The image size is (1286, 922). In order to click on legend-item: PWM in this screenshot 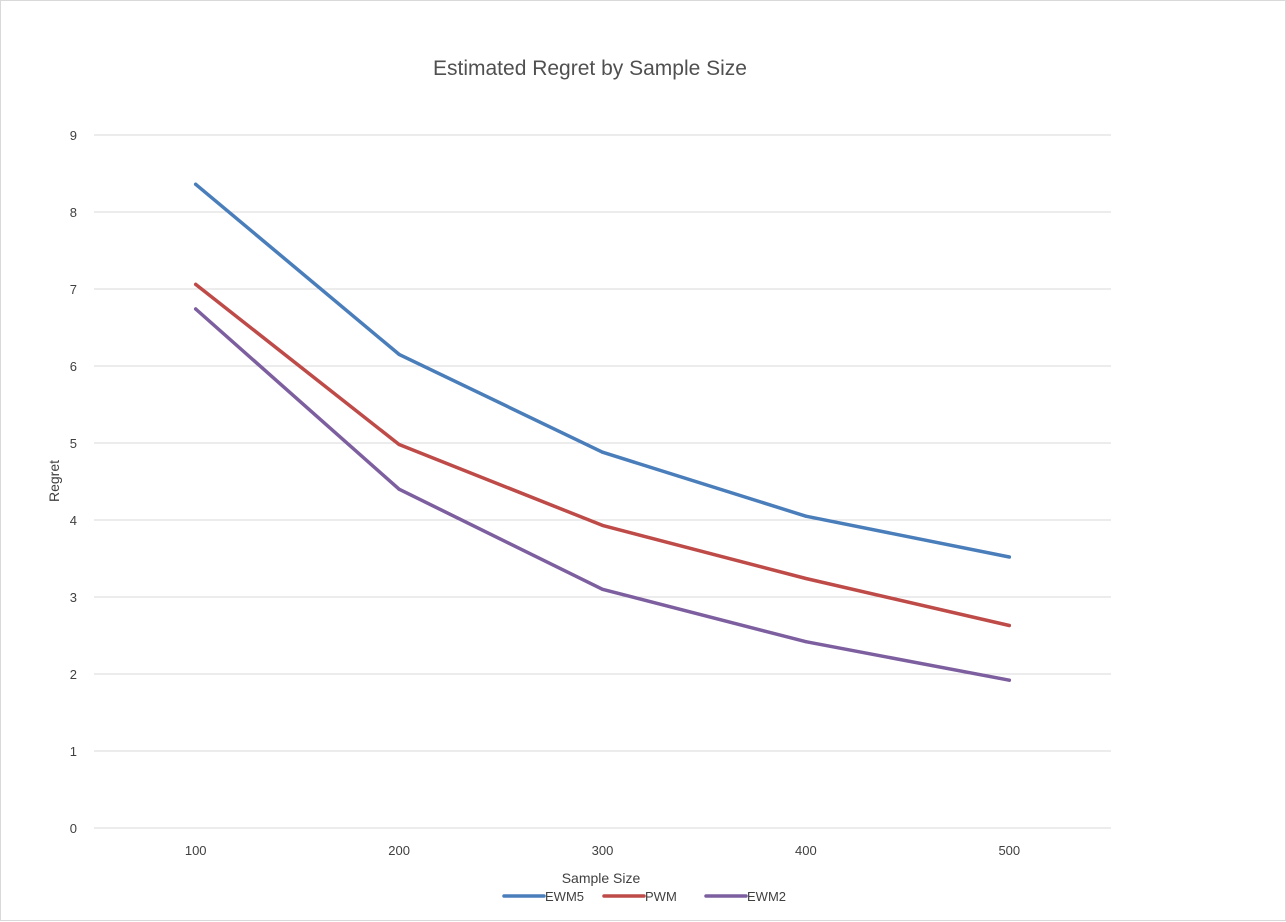, I will do `click(639, 896)`.